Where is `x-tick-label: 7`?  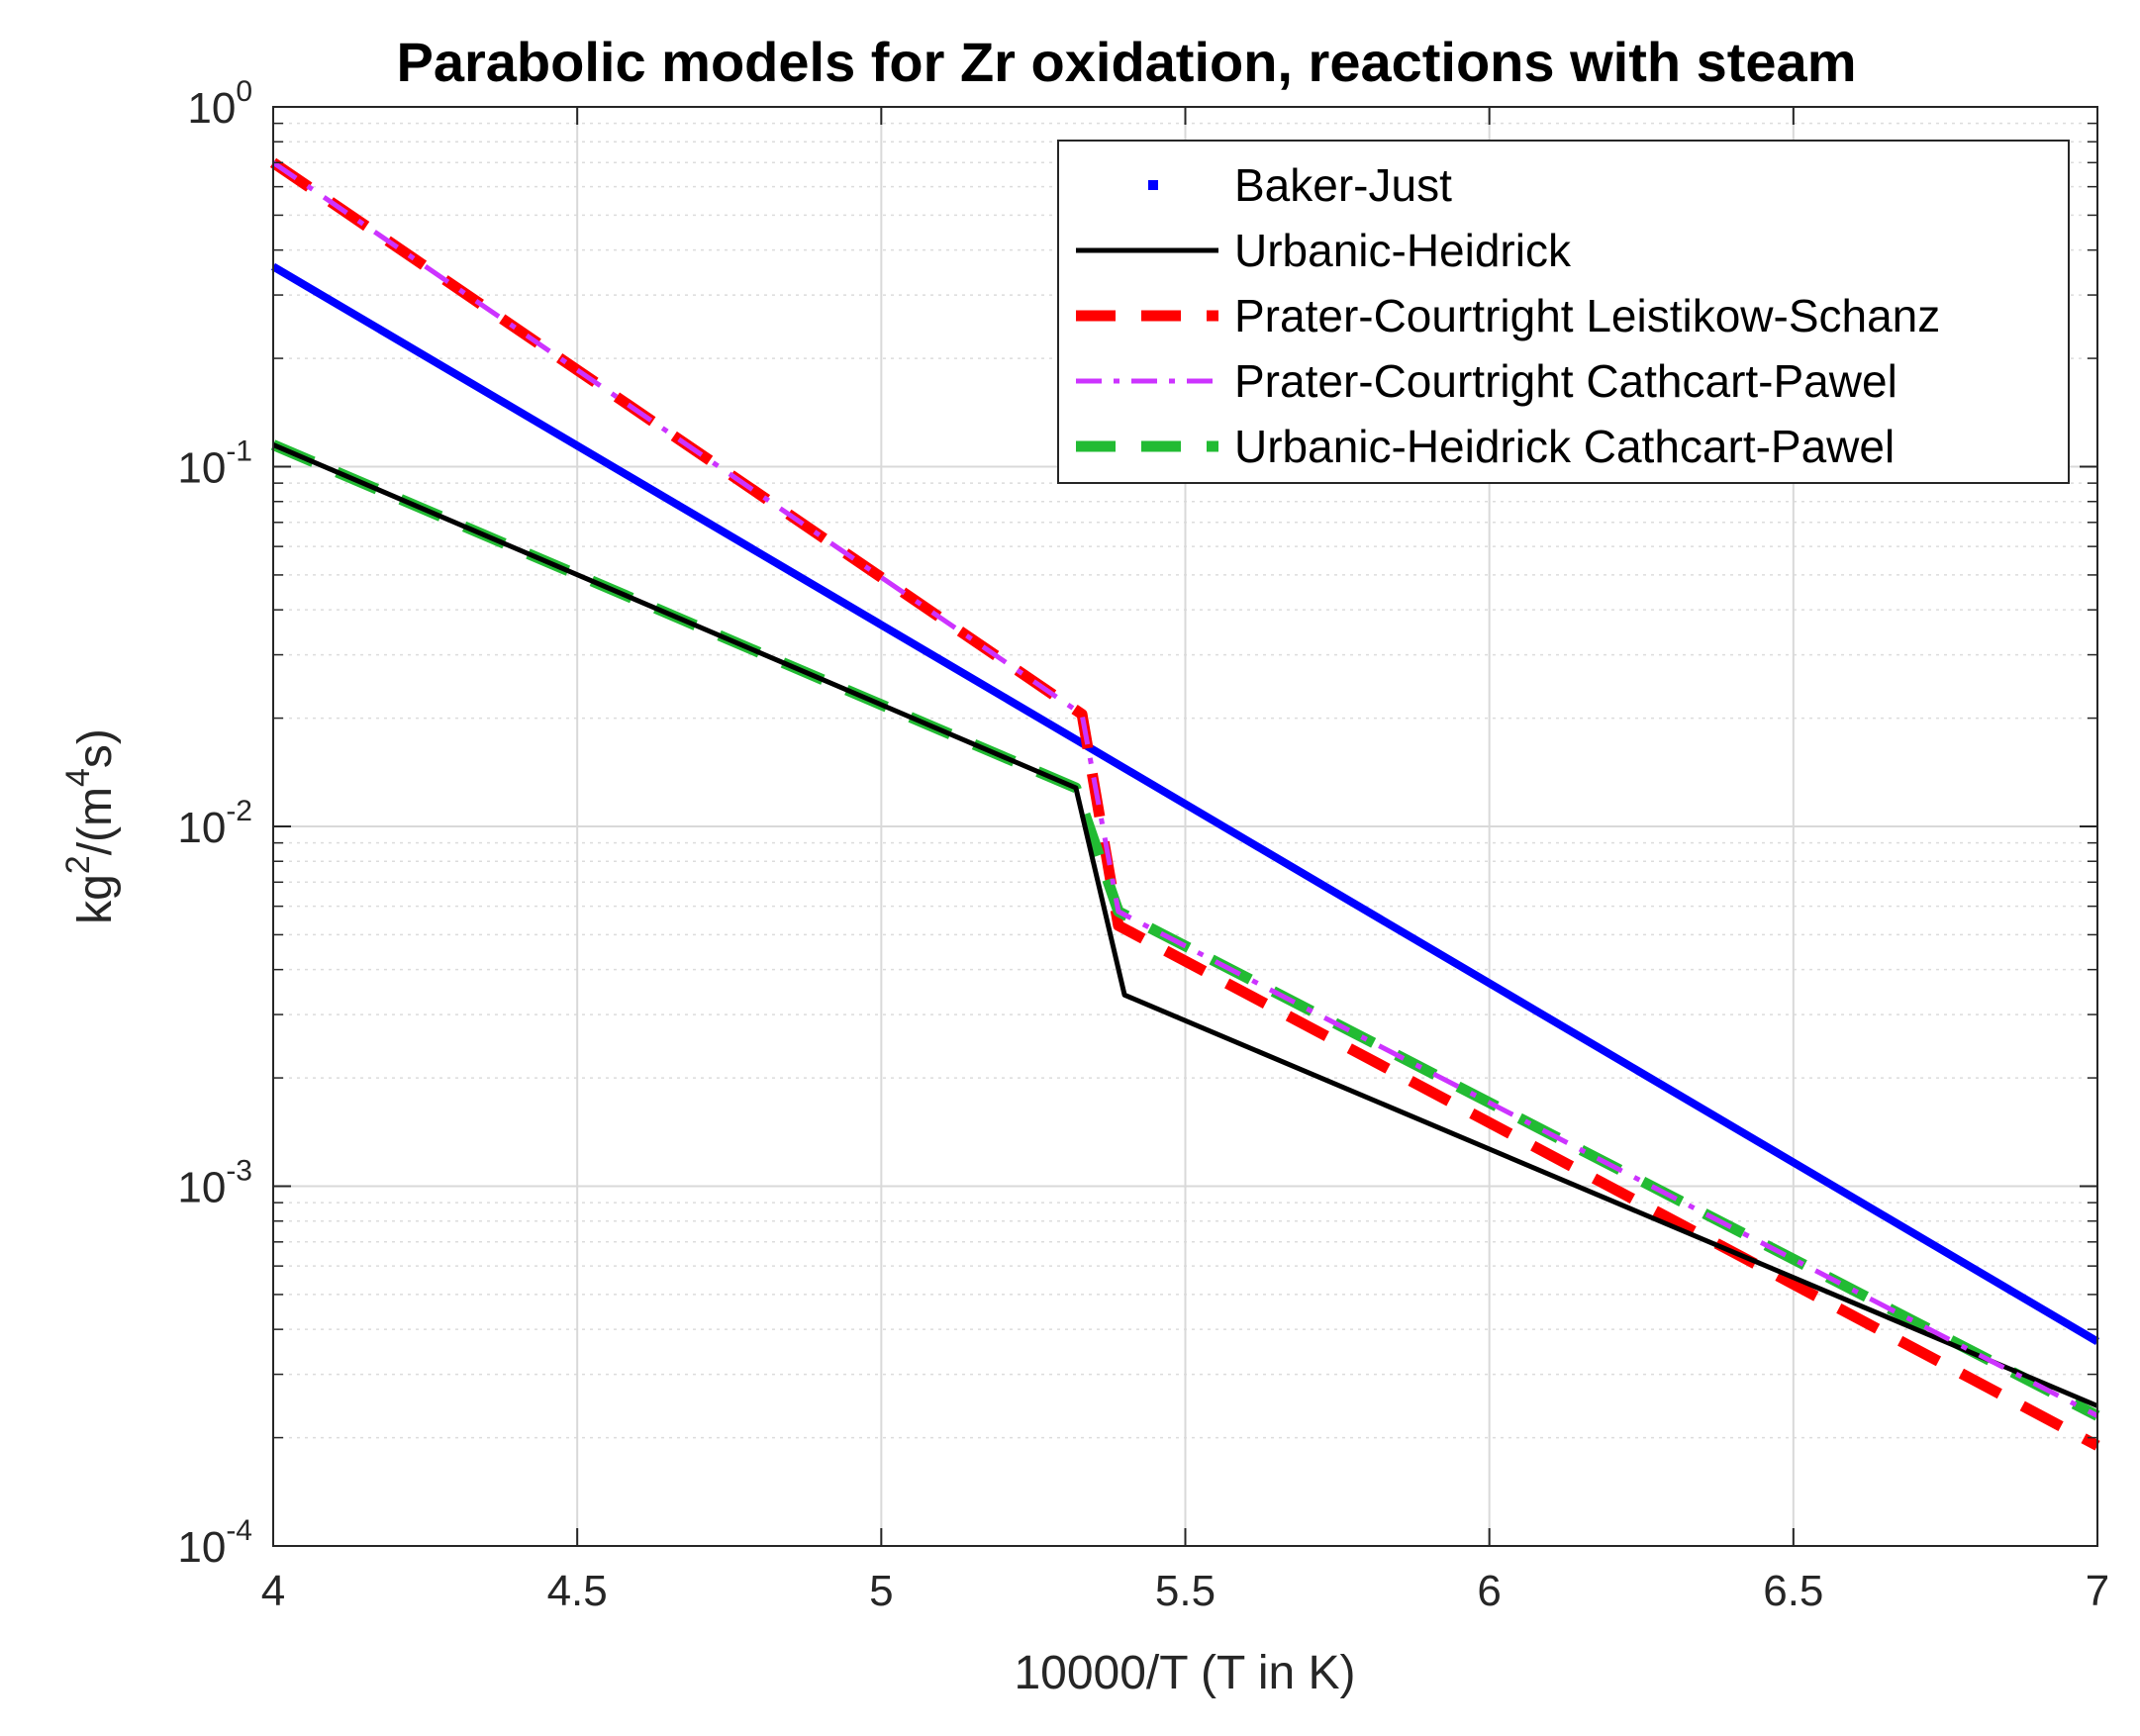 x-tick-label: 7 is located at coordinates (2097, 1591).